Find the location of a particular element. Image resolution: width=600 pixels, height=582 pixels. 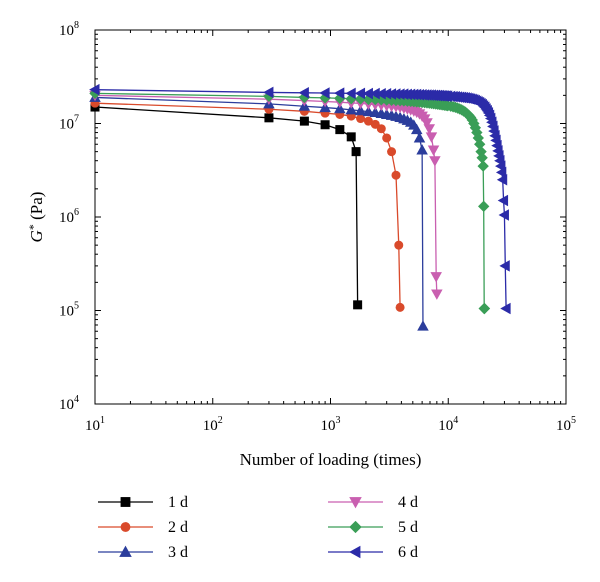

legend-entry: 6 d is located at coordinates (373, 552).